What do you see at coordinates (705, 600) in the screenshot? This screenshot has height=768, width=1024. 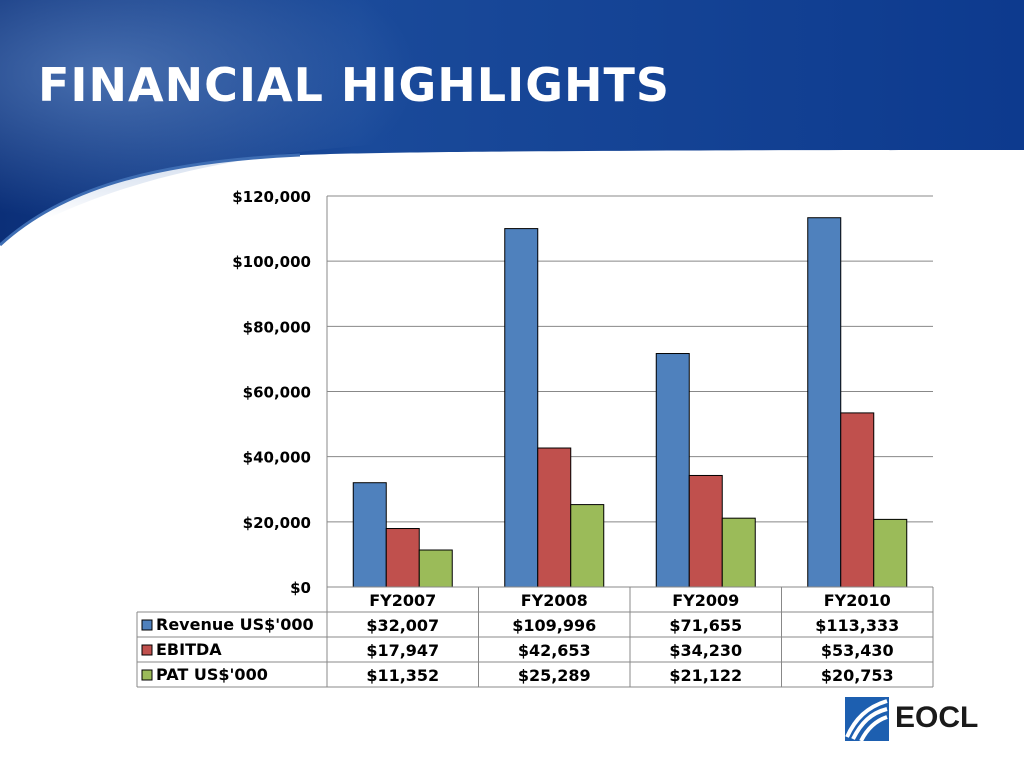 I see `x-tick-label: FY2009` at bounding box center [705, 600].